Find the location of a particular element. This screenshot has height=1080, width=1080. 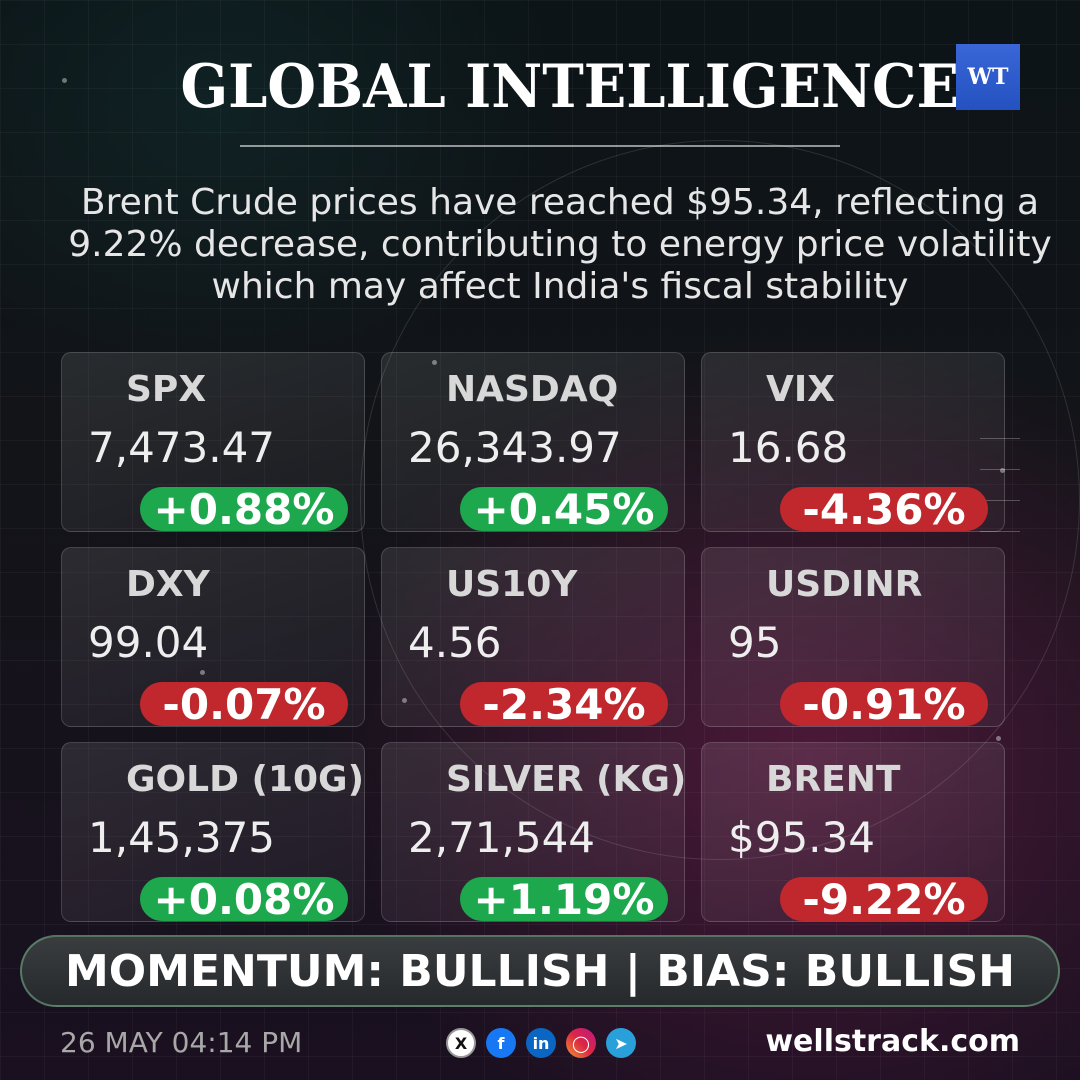

card-label: USDINR is located at coordinates (844, 584).